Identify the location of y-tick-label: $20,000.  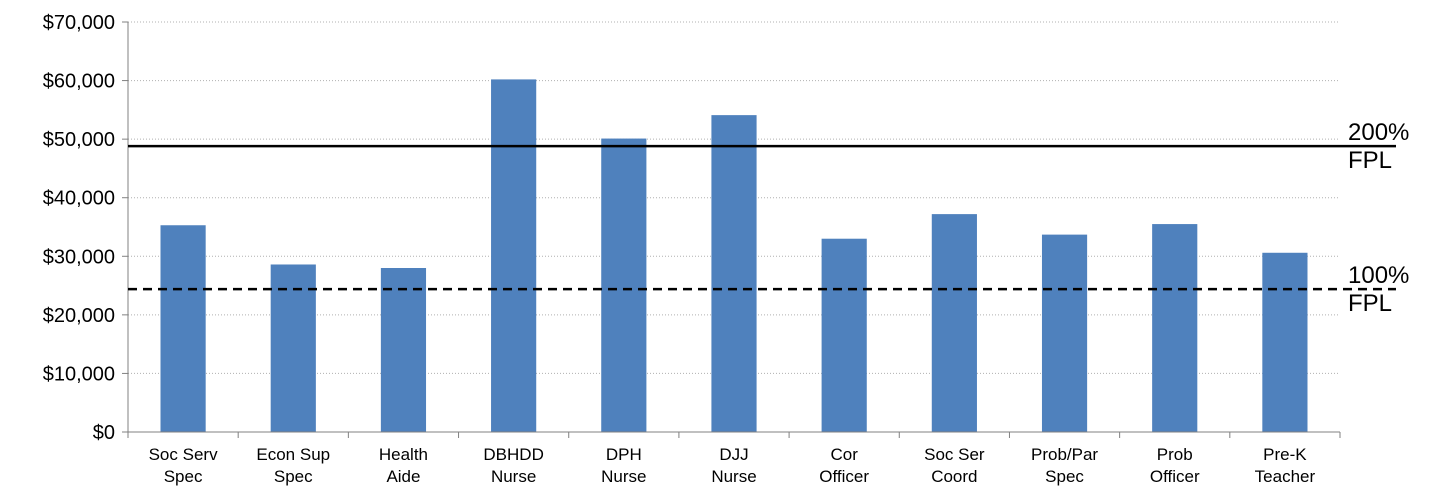
(79, 316).